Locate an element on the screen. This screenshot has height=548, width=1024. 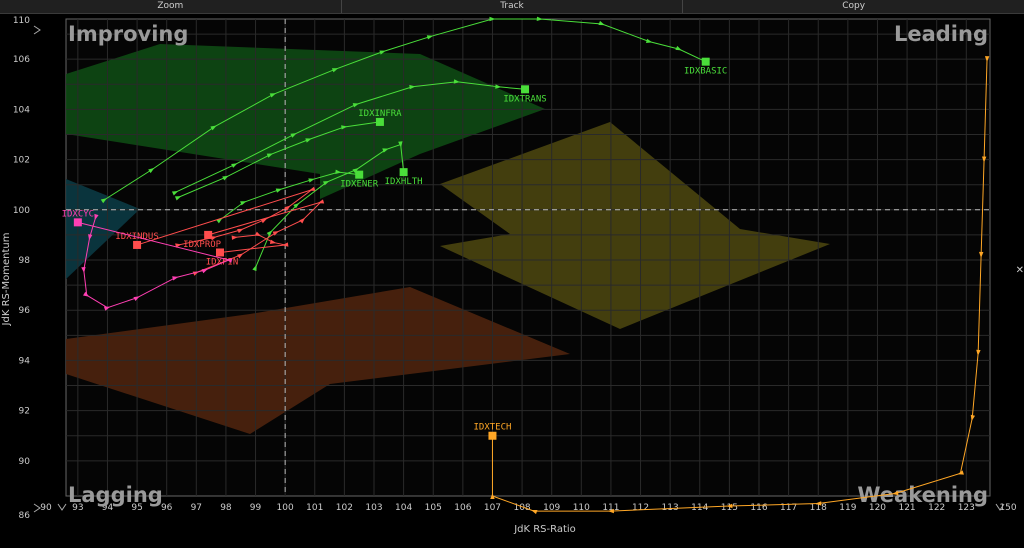
series-label-idxtrans: IDXTRANS is located at coordinates (524, 99).